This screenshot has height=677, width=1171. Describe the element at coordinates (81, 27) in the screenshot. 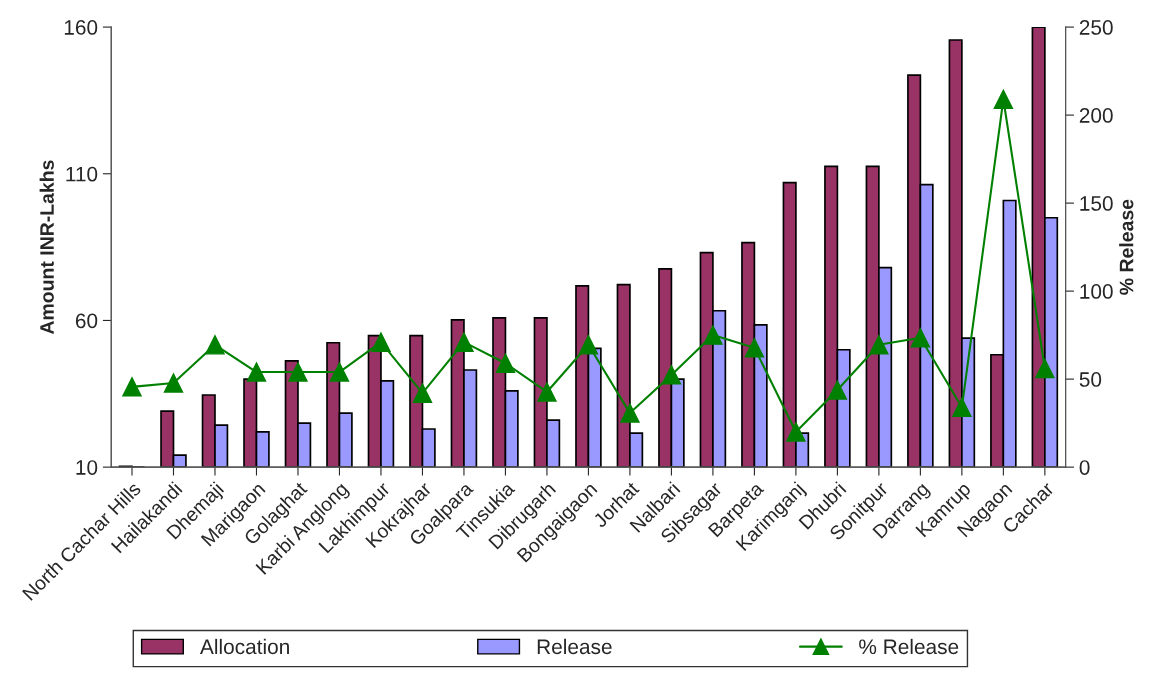

I see `y-tick-label: 160` at that location.